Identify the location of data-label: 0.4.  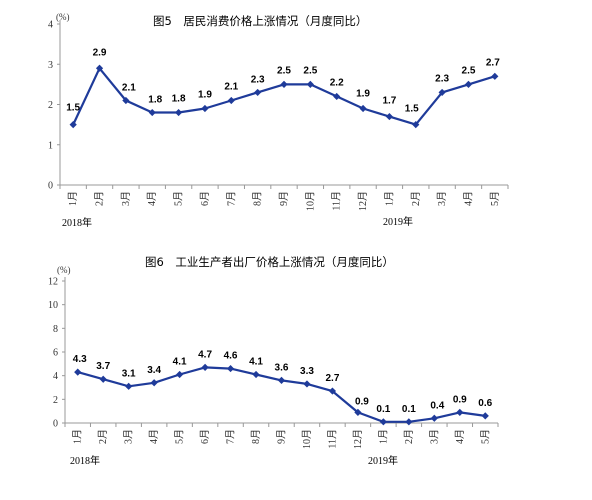
(437, 405).